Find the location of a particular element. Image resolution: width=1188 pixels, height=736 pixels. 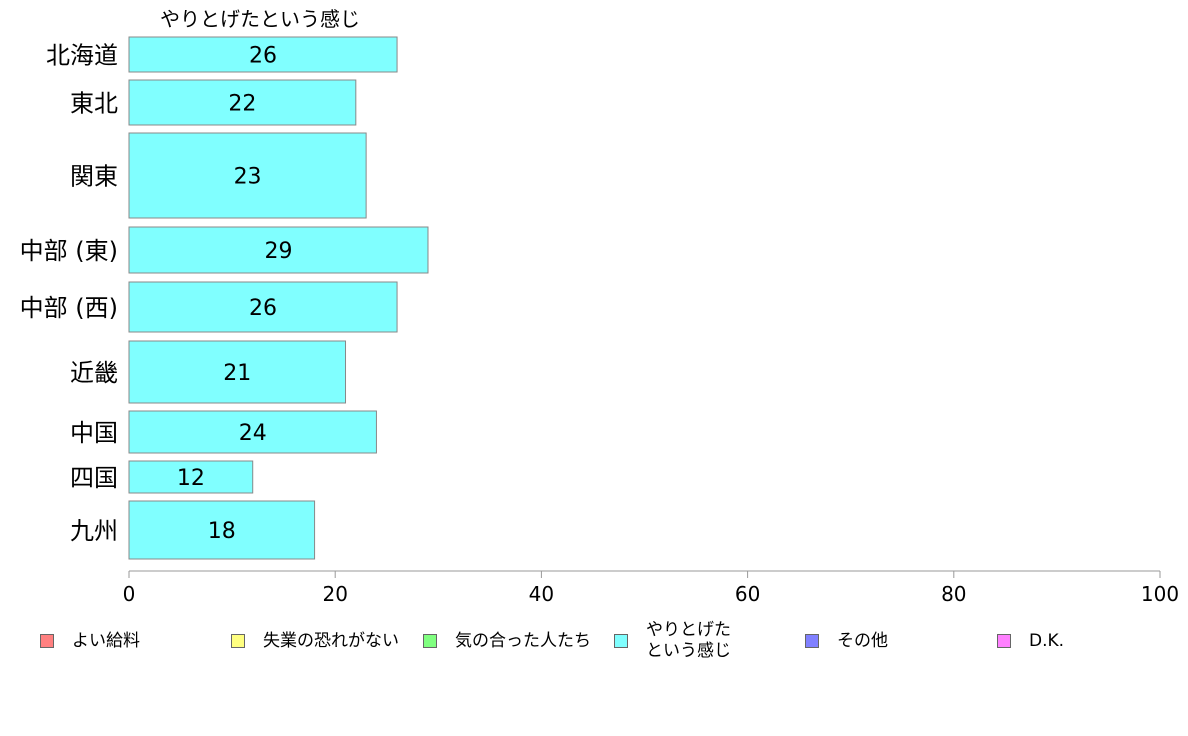

legend-item: D.K. is located at coordinates (1030, 641).